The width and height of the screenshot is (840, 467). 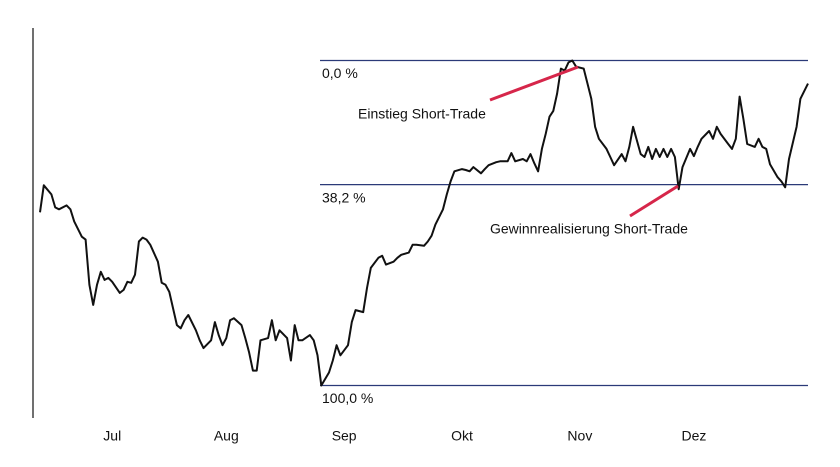 I want to click on x-tick-label: Okt, so click(x=462, y=436).